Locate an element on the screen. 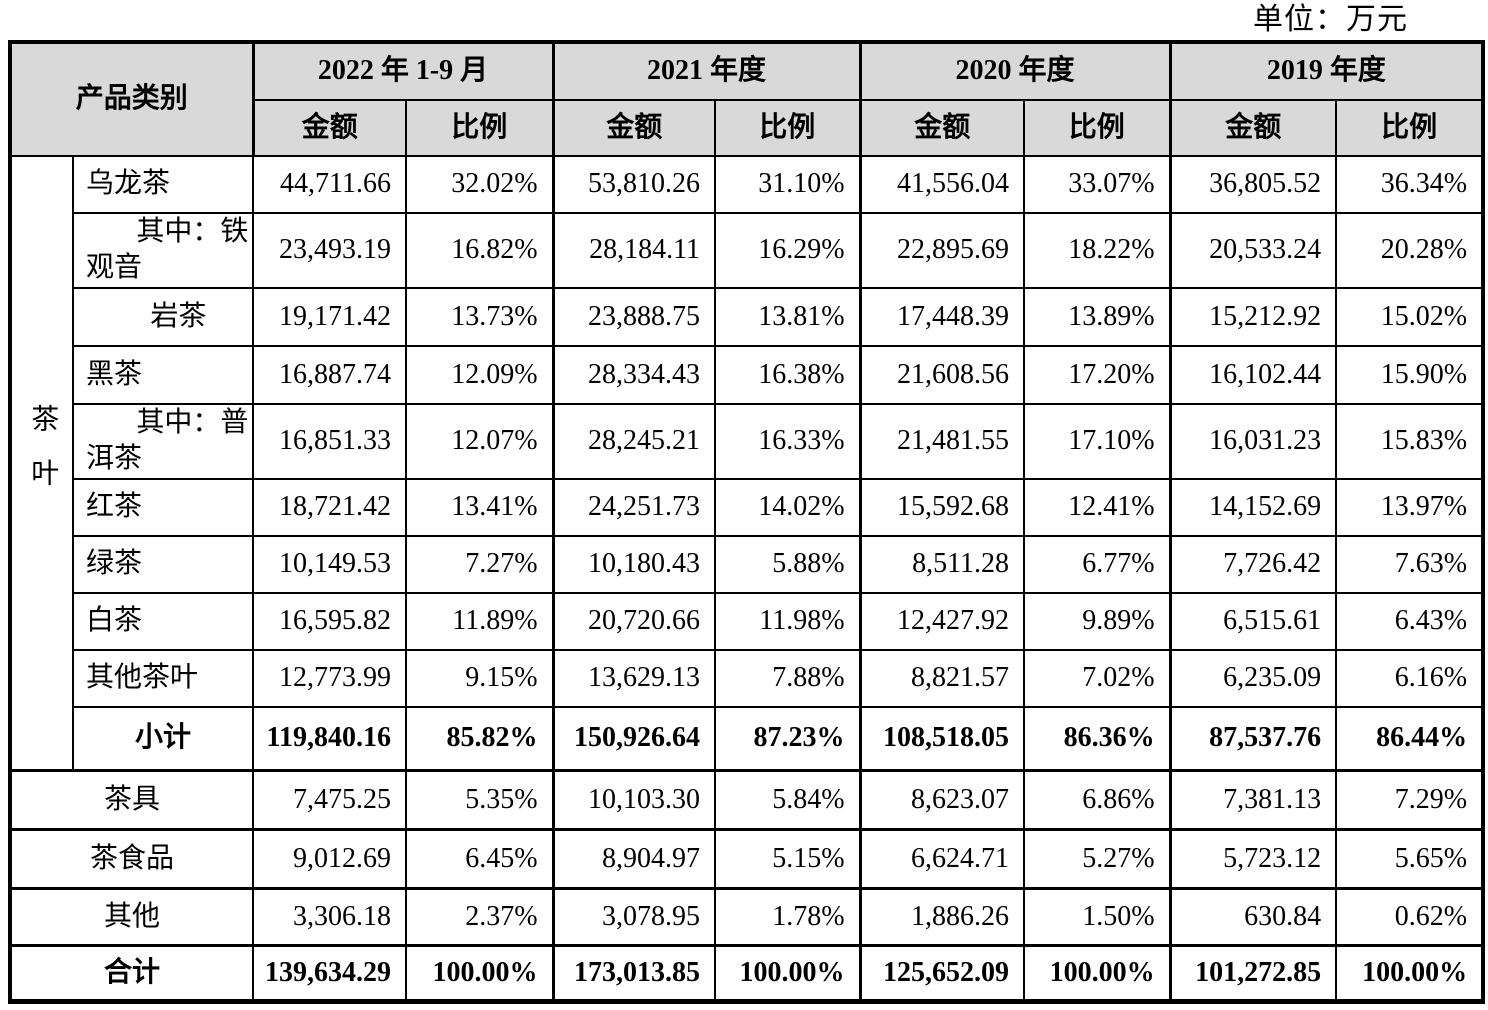  amount-cell: 16,031.23 is located at coordinates (1253, 441).